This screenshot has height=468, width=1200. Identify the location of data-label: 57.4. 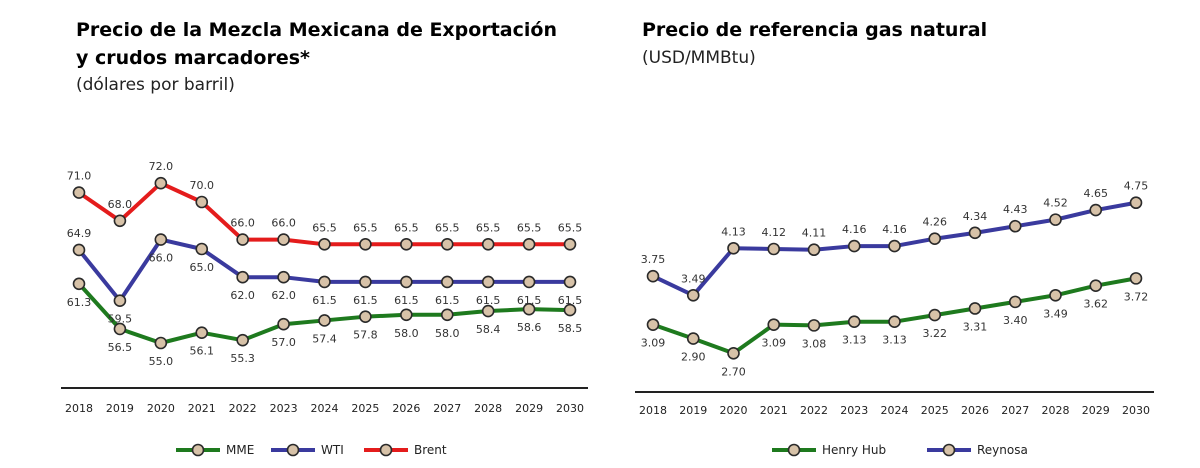
(324, 338).